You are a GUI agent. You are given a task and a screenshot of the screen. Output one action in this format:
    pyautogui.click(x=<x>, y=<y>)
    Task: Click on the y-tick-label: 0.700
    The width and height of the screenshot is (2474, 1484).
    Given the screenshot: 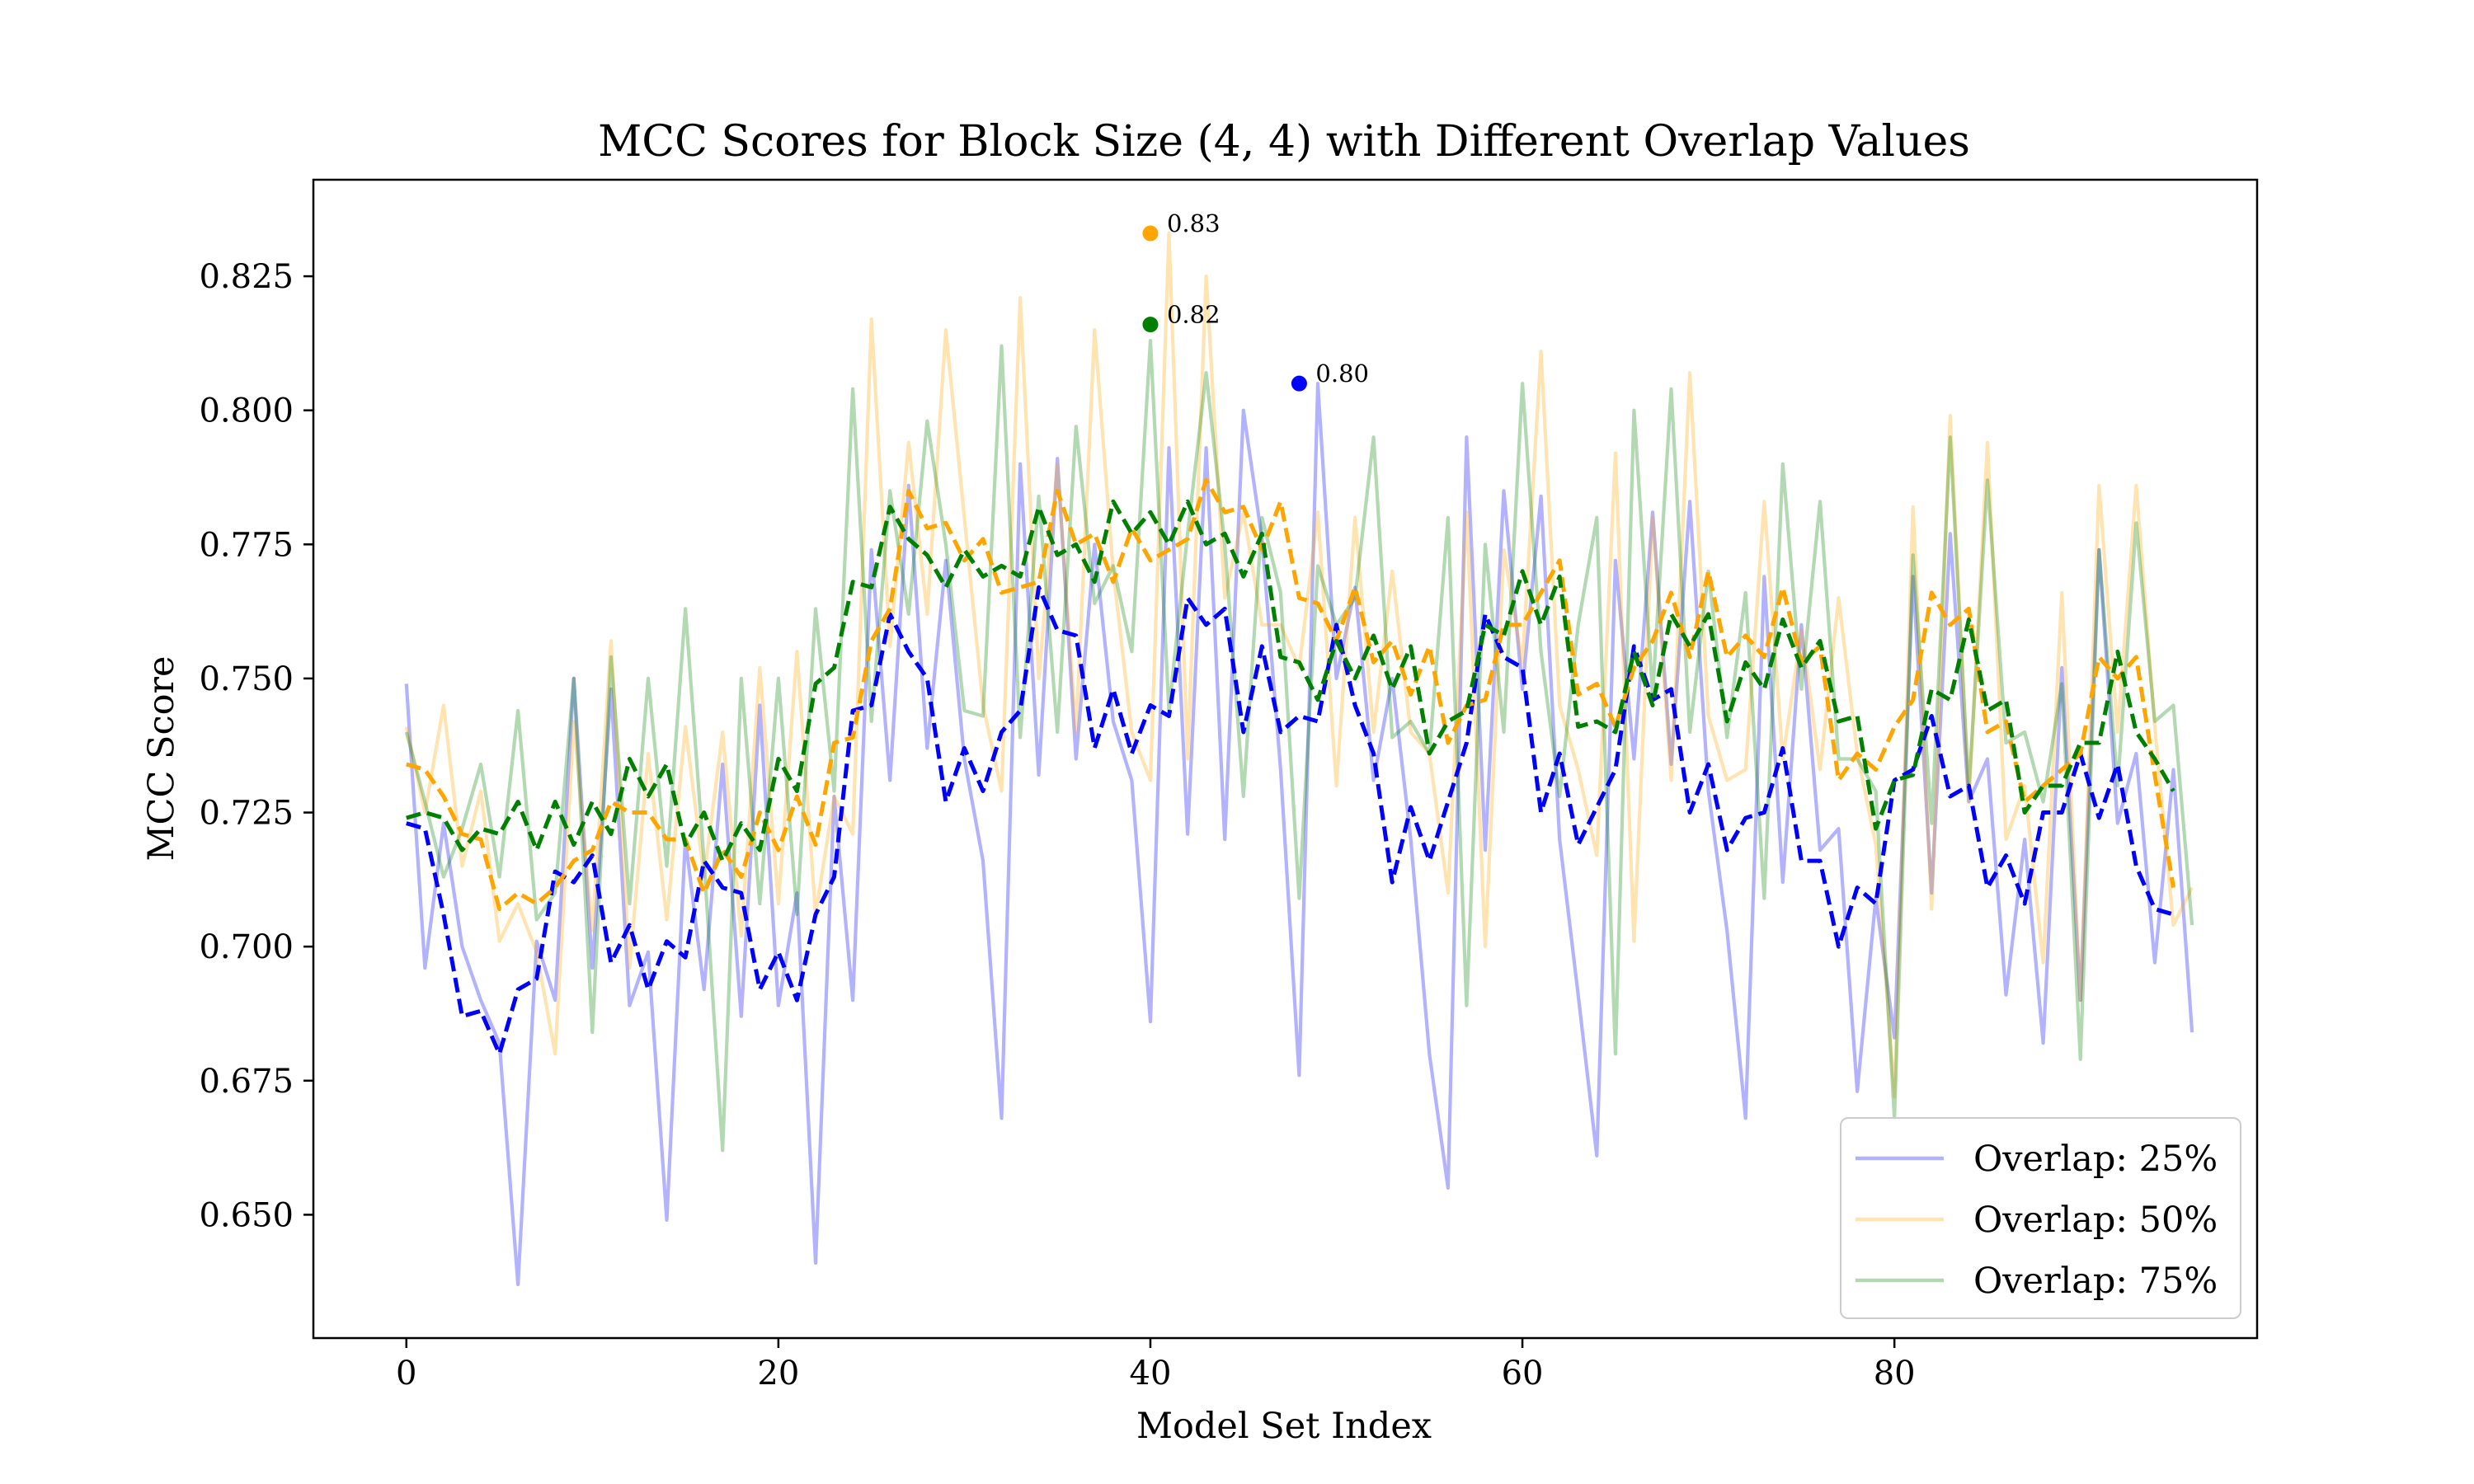 What is the action you would take?
    pyautogui.click(x=246, y=947)
    